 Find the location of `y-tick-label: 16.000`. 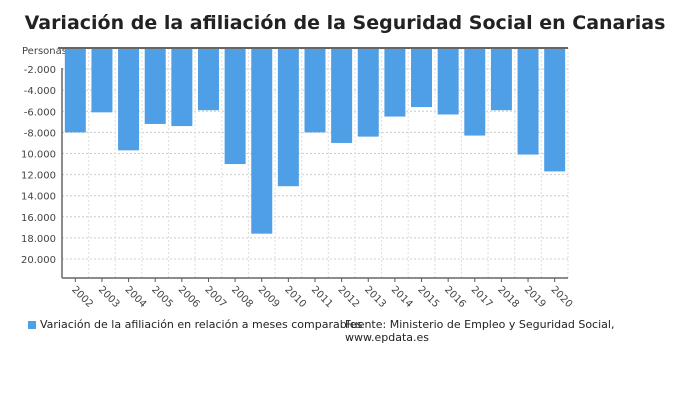

y-tick-label: 16.000 is located at coordinates (38, 218).